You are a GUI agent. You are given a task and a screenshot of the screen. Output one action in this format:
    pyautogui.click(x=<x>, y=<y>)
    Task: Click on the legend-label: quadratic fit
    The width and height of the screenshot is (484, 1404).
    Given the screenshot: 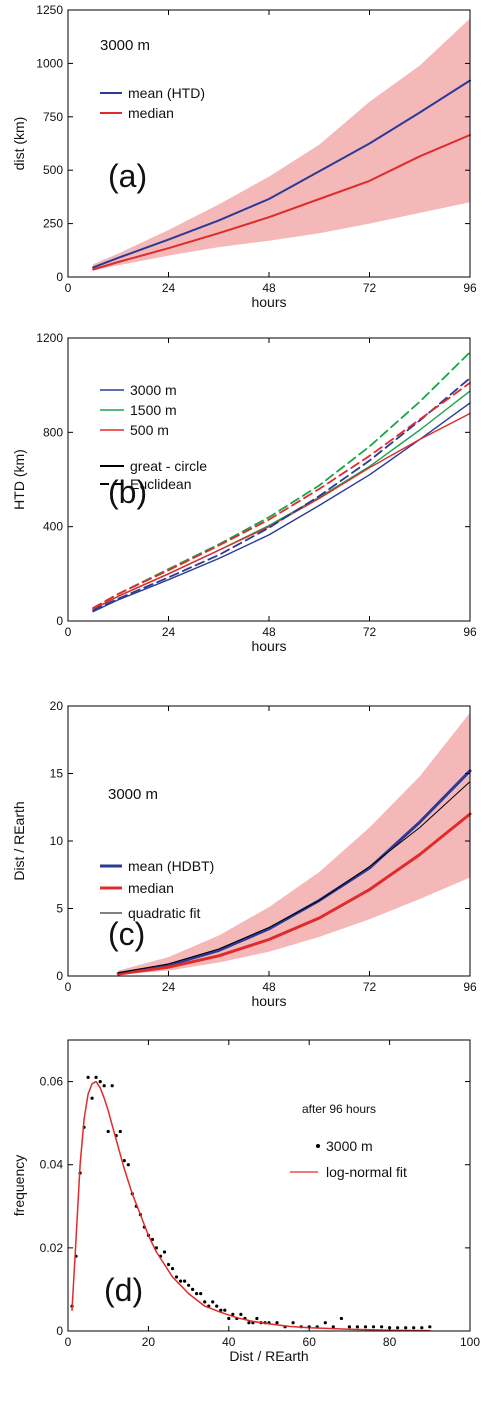 What is the action you would take?
    pyautogui.click(x=164, y=913)
    